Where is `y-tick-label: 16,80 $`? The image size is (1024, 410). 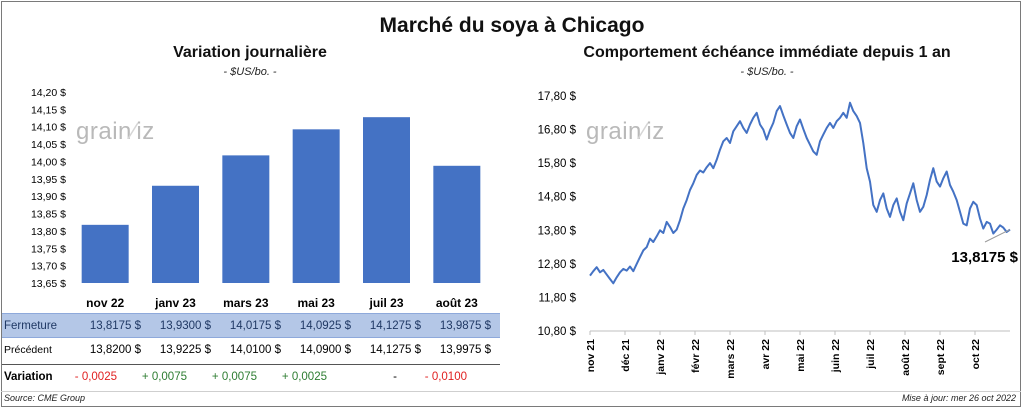
y-tick-label: 16,80 $ is located at coordinates (557, 131).